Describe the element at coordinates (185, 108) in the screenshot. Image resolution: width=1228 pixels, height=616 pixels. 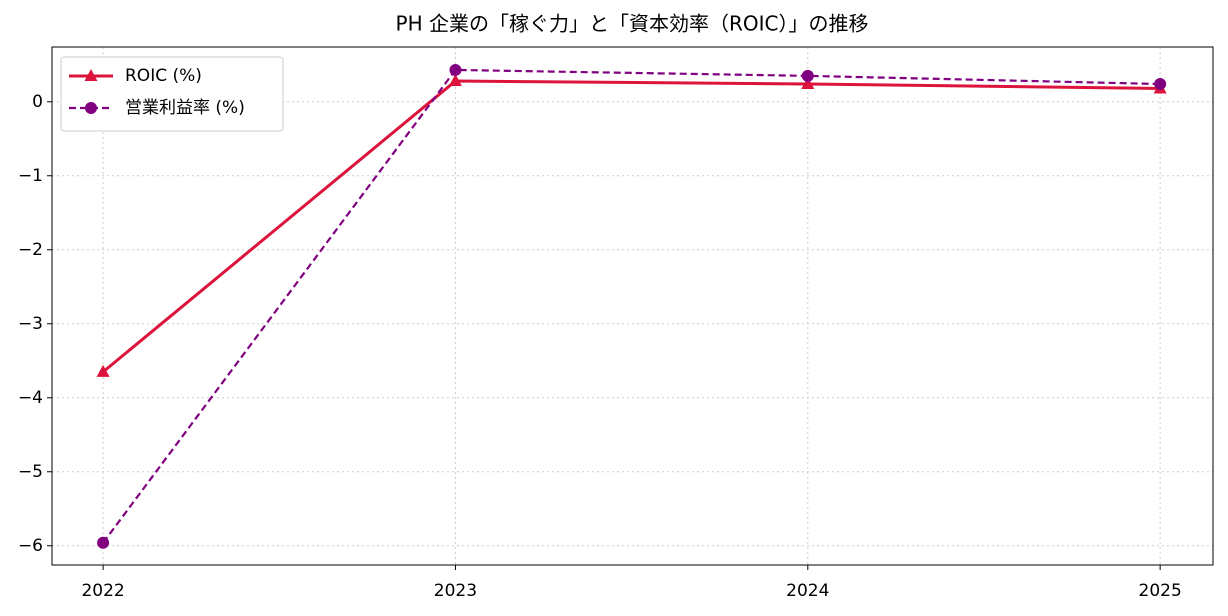
I see `legend-label: 営業利益率 (%)` at that location.